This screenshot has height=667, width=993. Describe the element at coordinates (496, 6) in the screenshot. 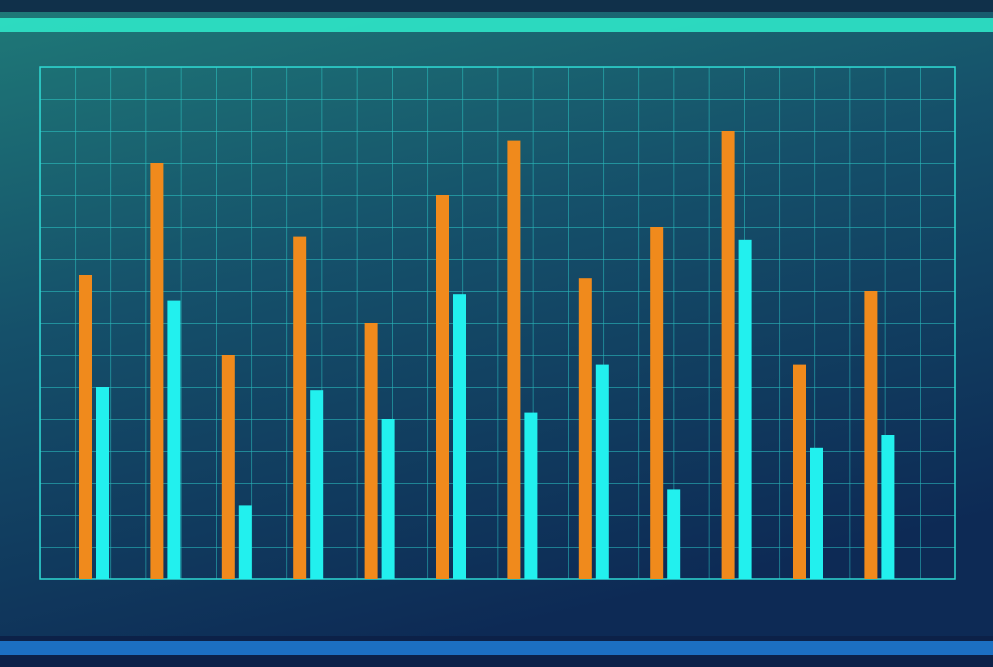

I see `top-edge` at that location.